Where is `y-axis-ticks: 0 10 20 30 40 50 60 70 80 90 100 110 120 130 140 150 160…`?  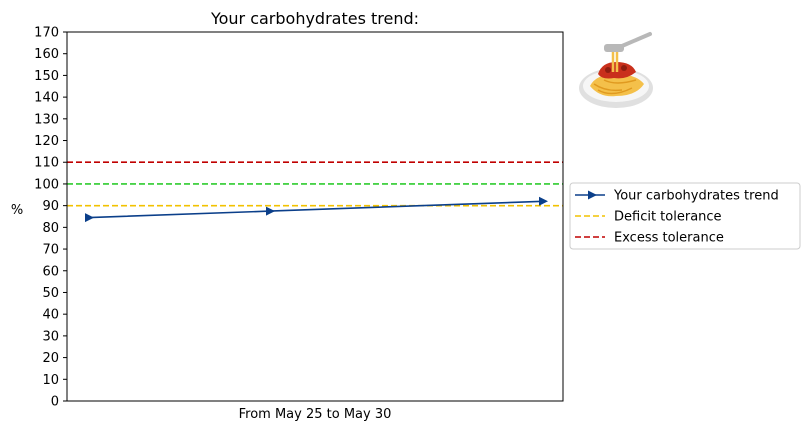
y-axis-ticks: 0 10 20 30 40 50 60 70 80 90 100 110 120 130 140 150 160… is located at coordinates (50, 218).